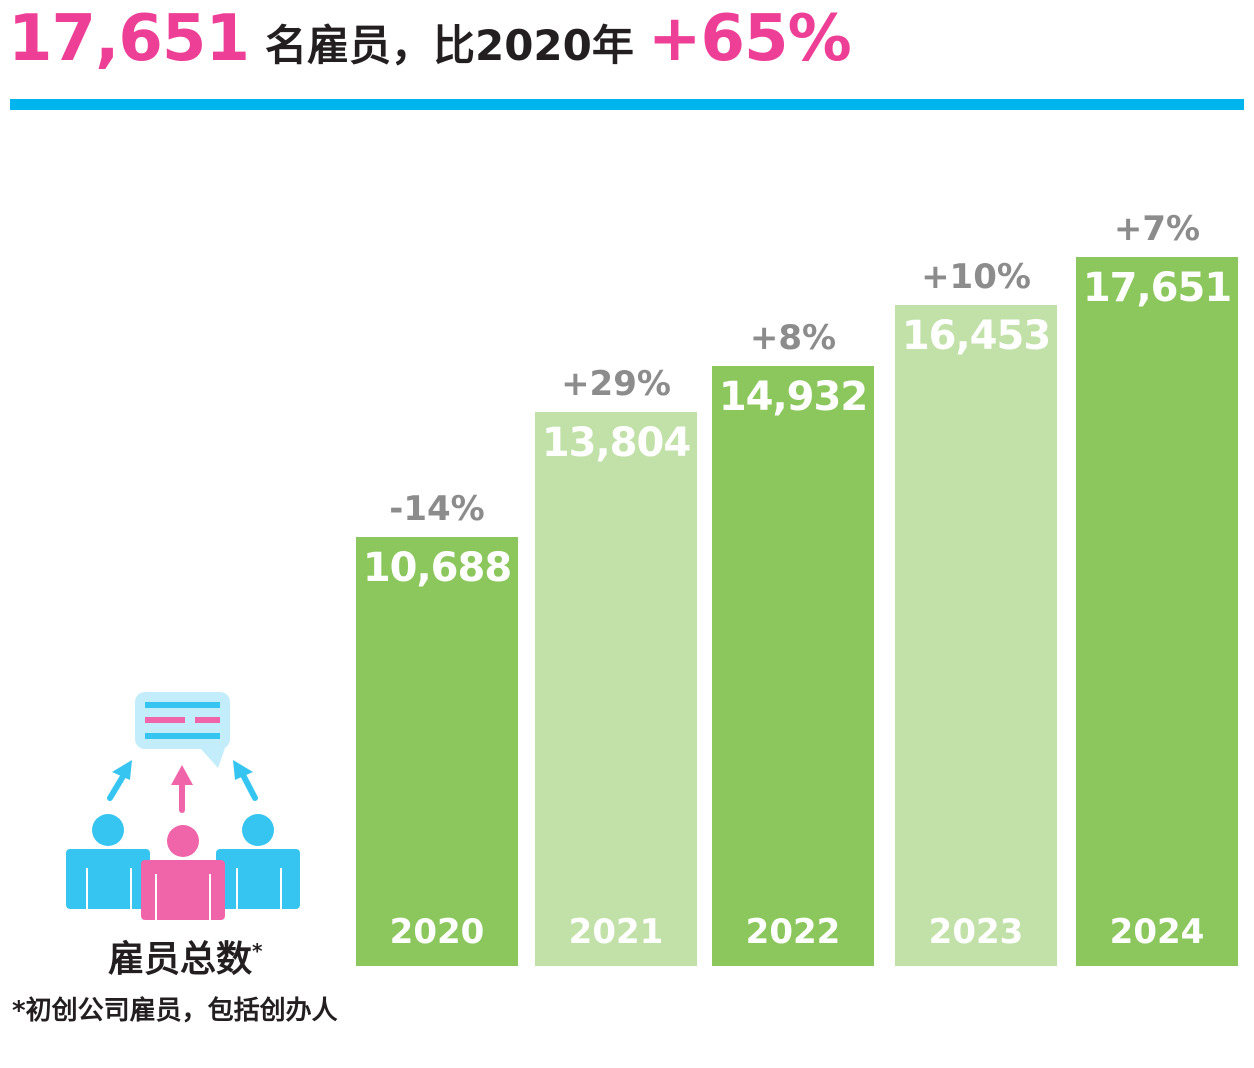  Describe the element at coordinates (1157, 611) in the screenshot. I see `bar-2024: 17,651 2024` at that location.